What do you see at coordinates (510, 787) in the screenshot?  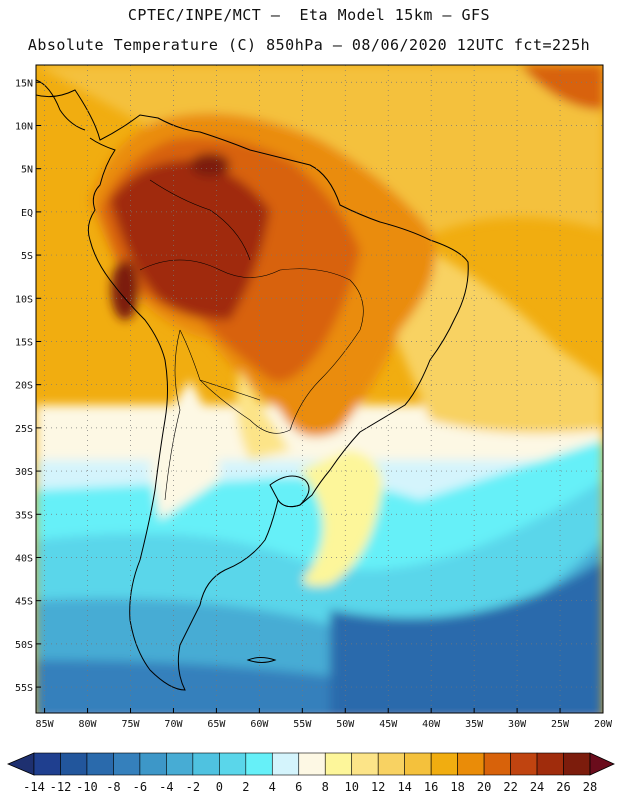 I see `colorbar-label: 22` at bounding box center [510, 787].